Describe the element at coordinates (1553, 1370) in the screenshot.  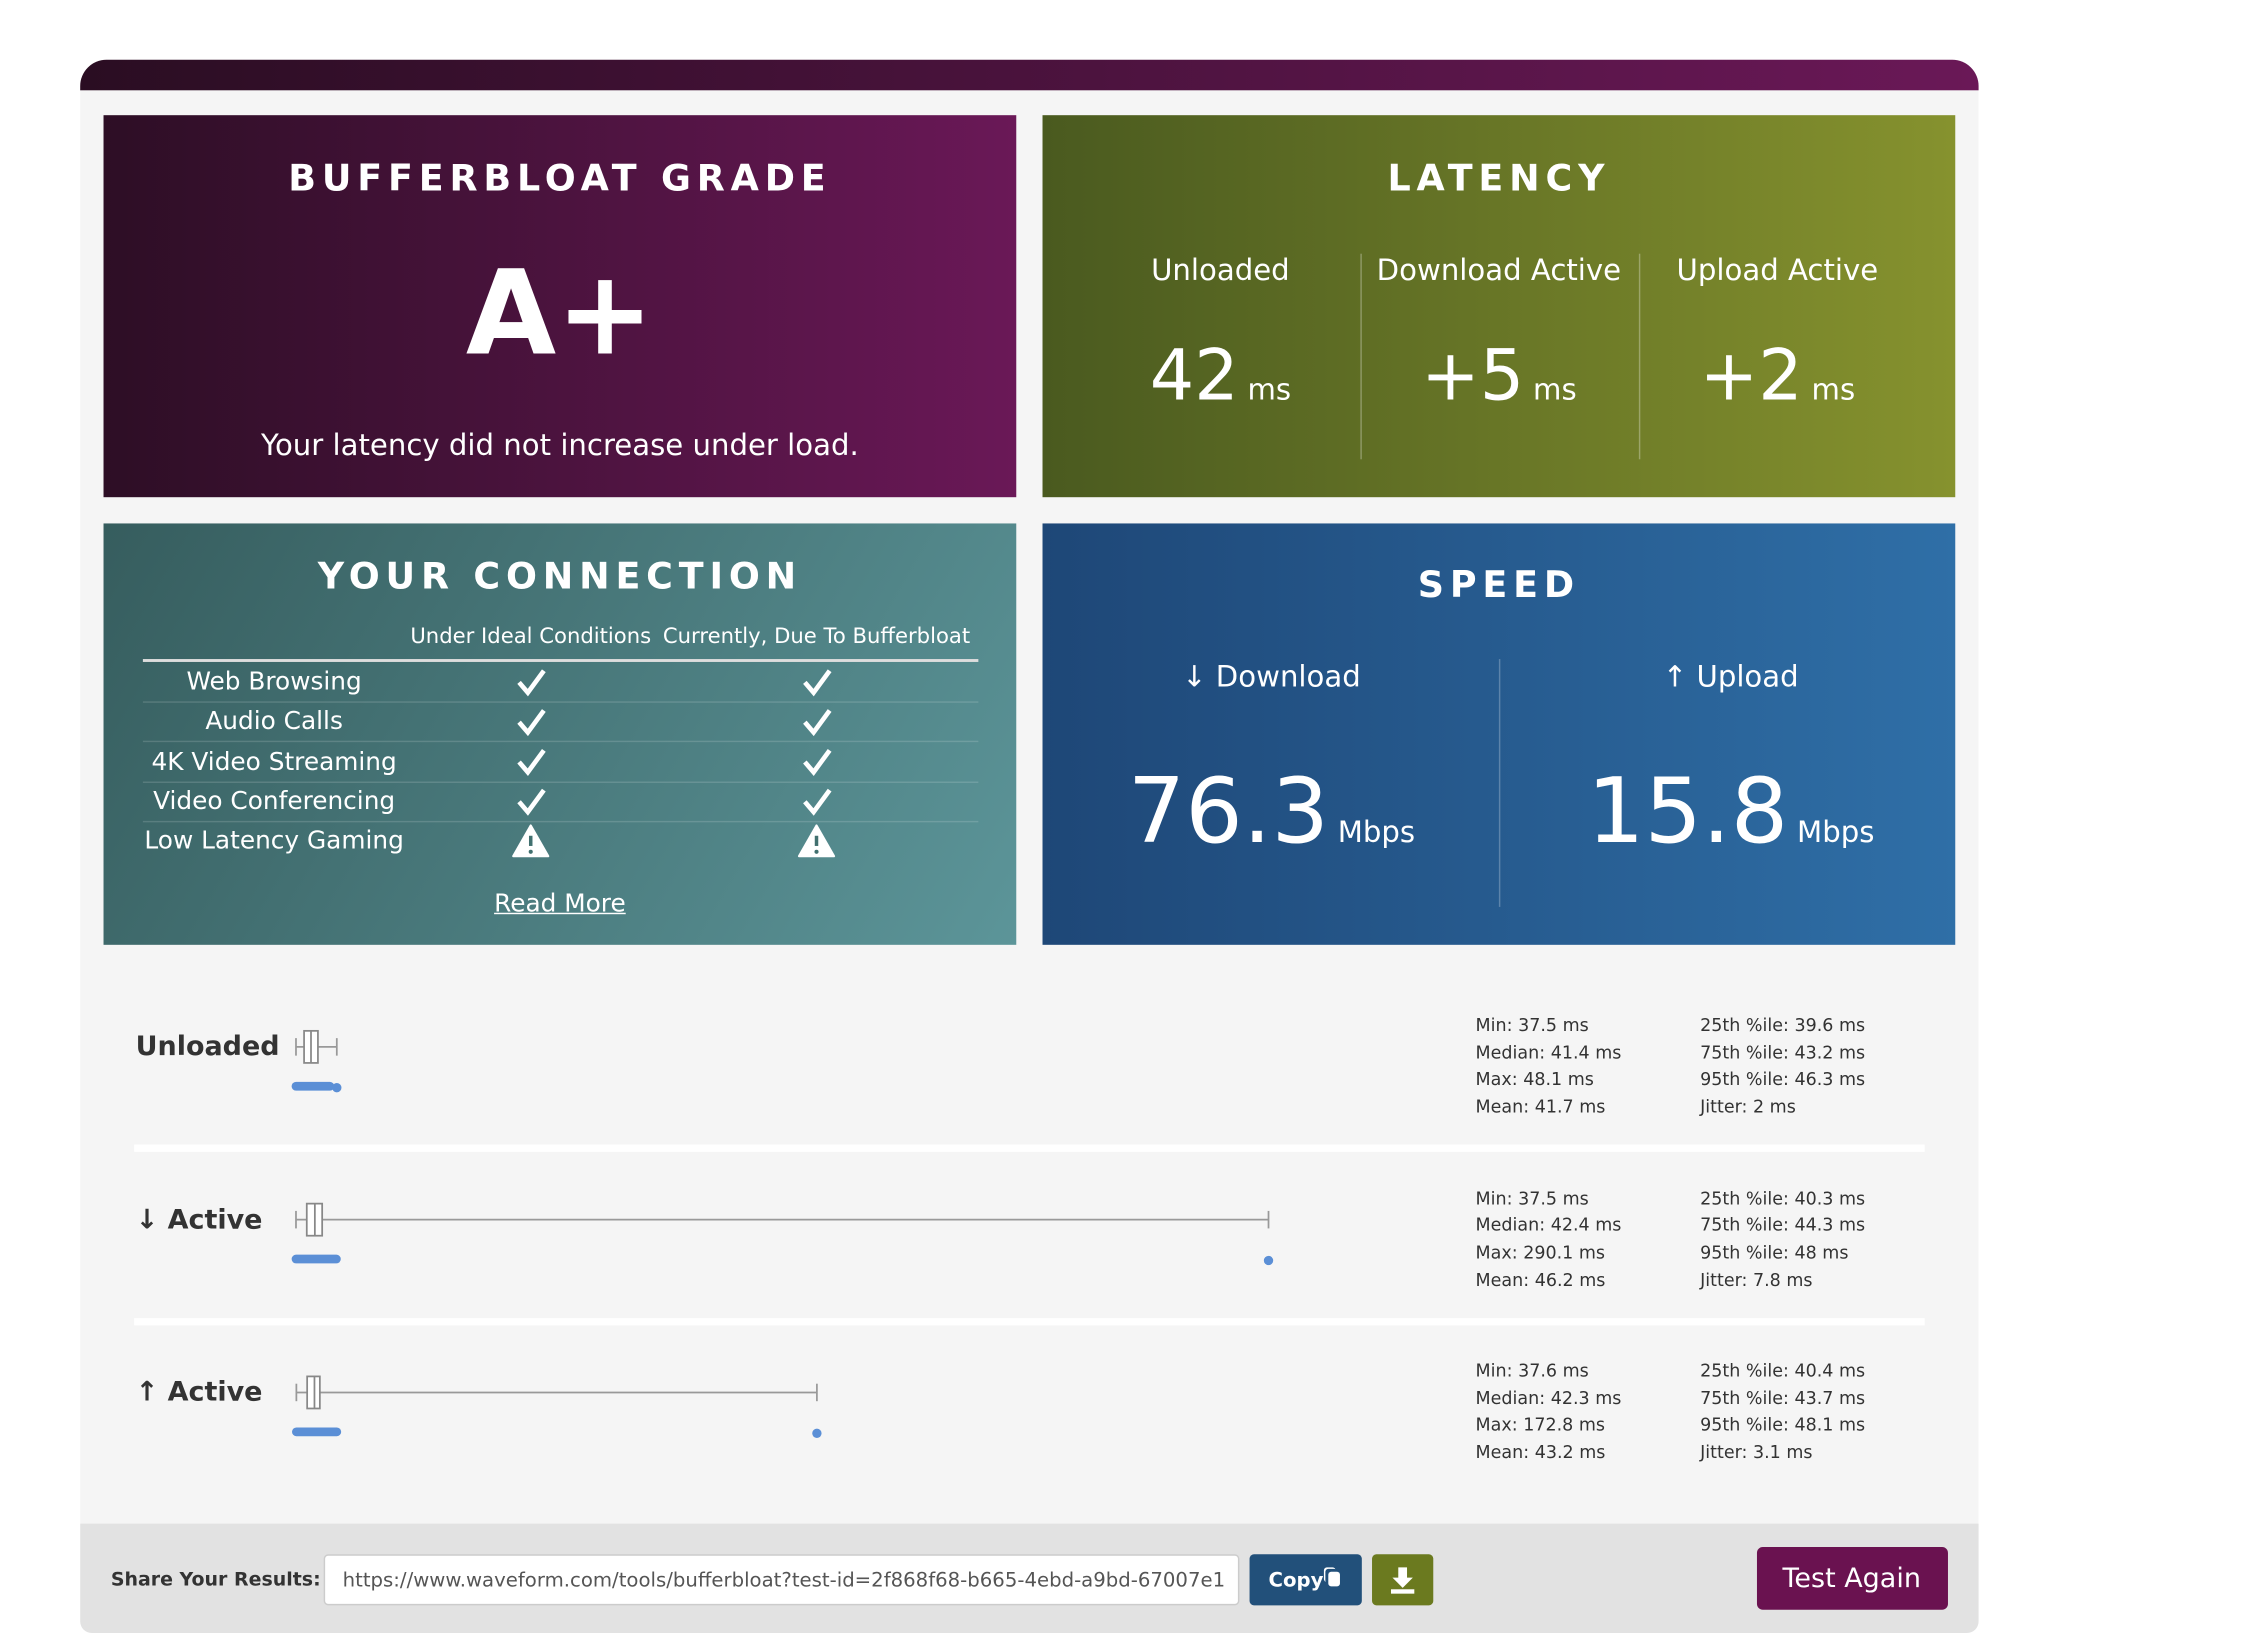
I see `stat-value: 37.6 ms` at that location.